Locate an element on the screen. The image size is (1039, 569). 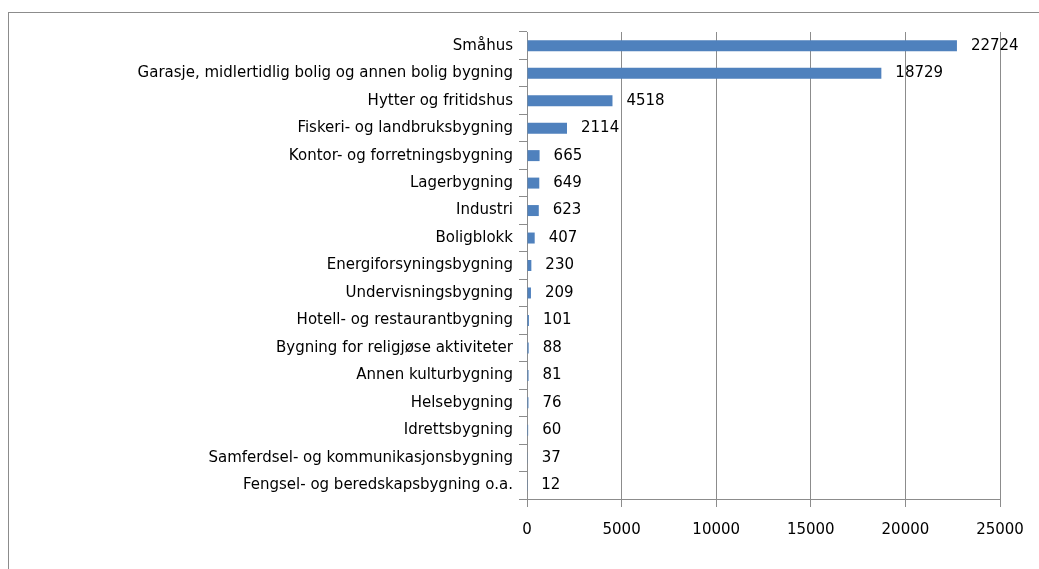
y-tick-label: Undervisningsbygning is located at coordinates (429, 291).